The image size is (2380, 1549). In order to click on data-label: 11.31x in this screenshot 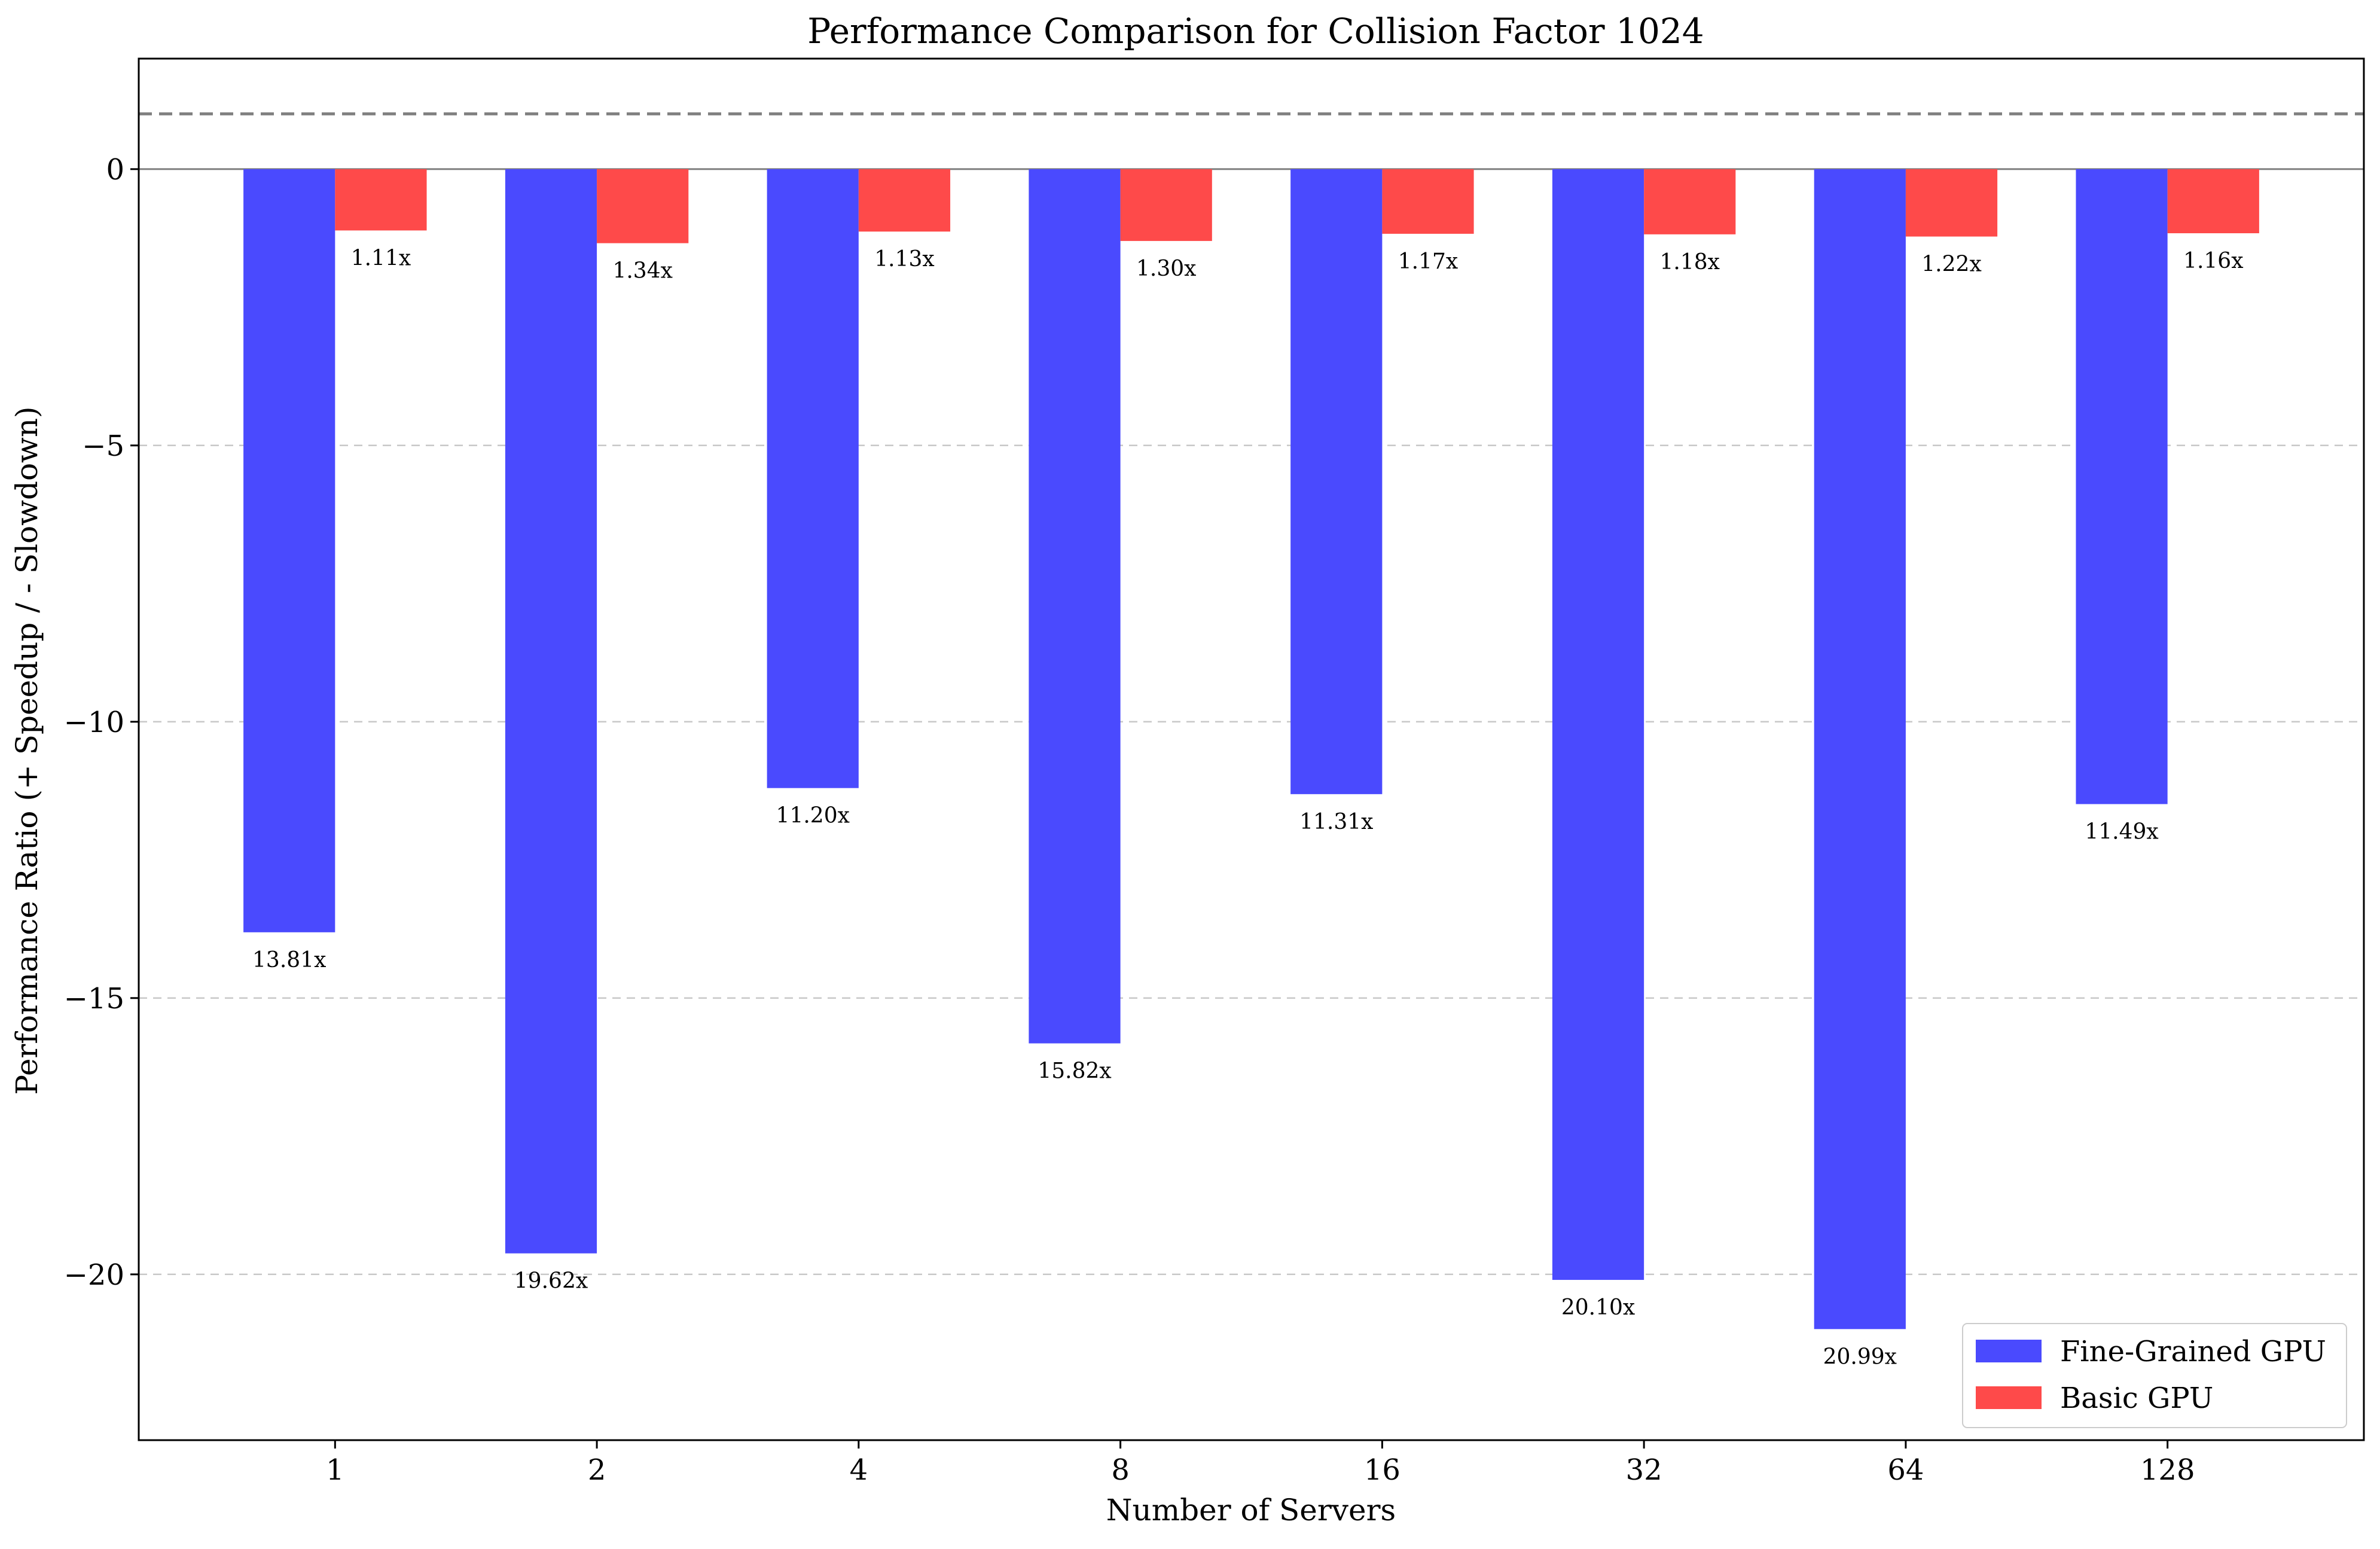, I will do `click(1336, 822)`.